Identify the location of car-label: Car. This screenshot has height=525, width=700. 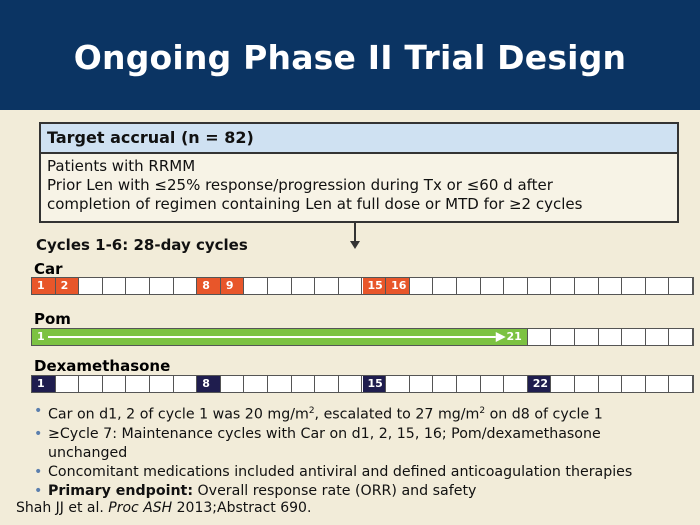
(48, 269).